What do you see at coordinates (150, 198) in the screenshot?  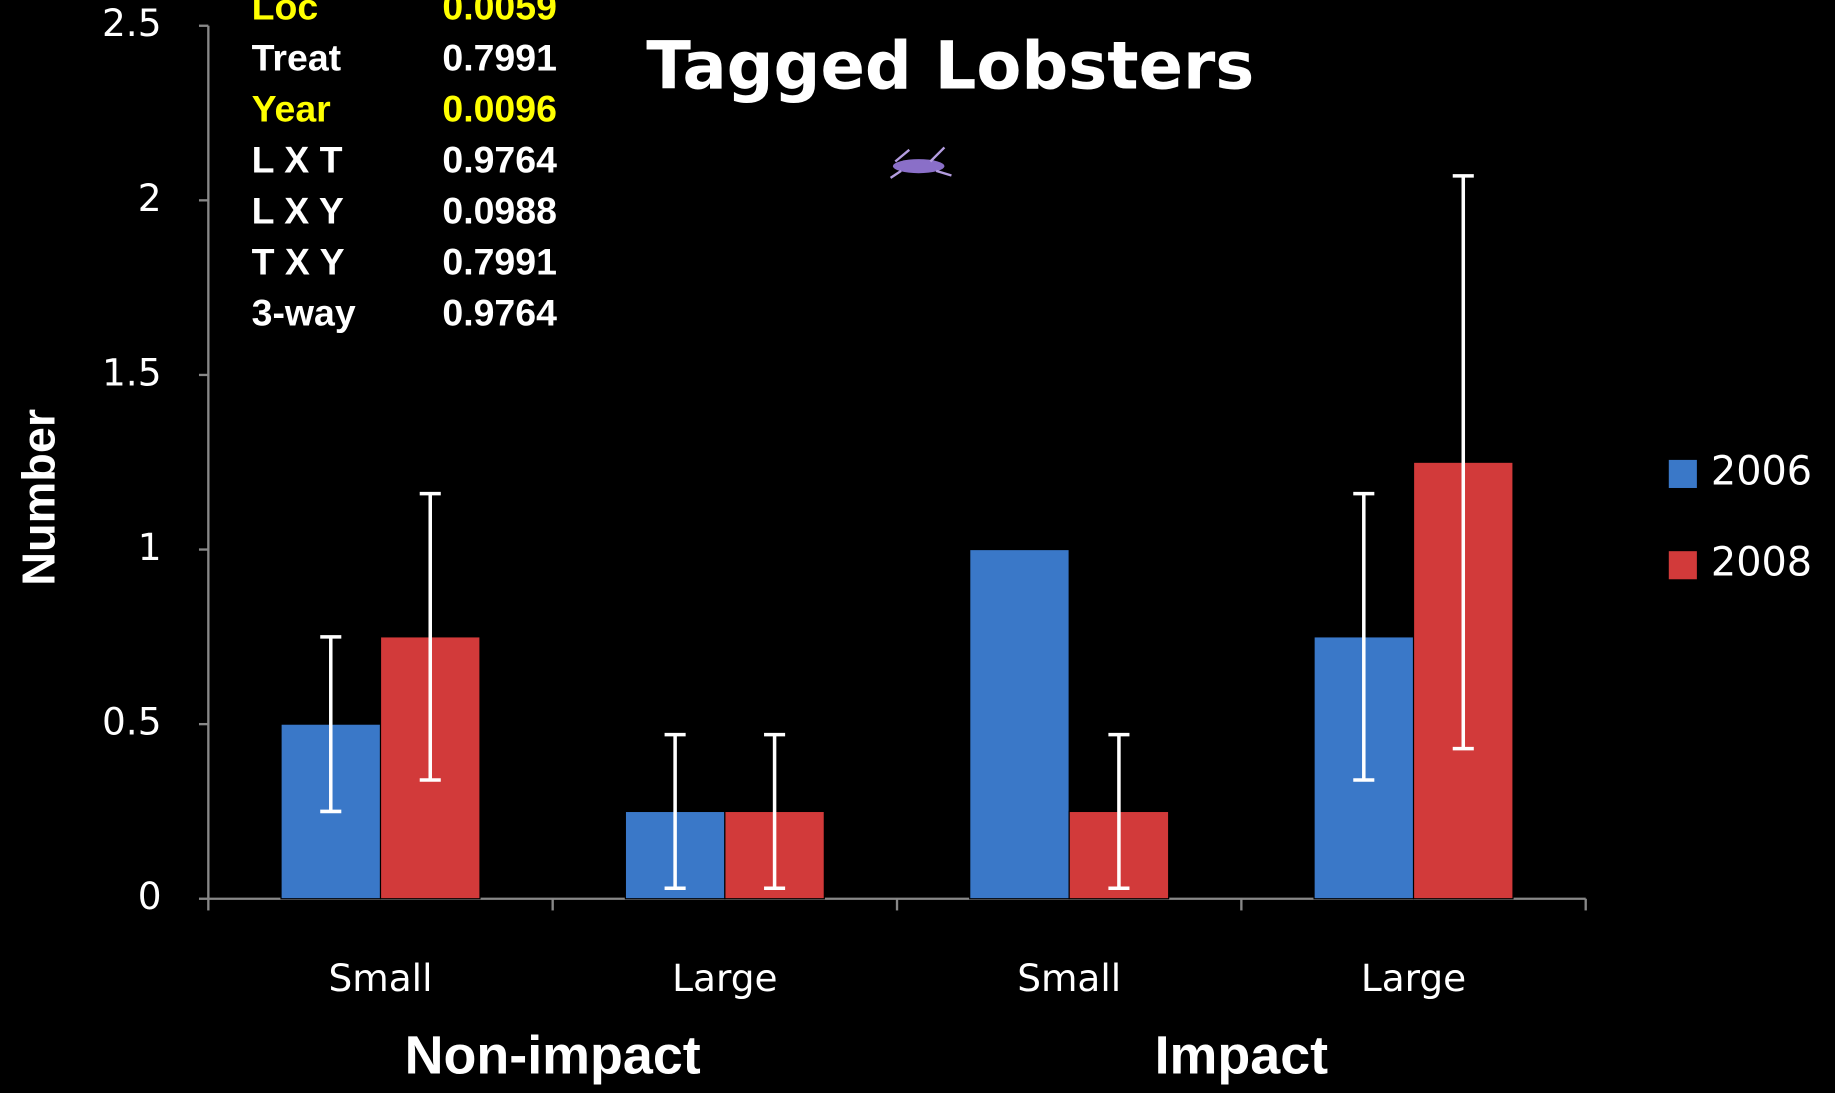 I see `y-tick-label: 2` at bounding box center [150, 198].